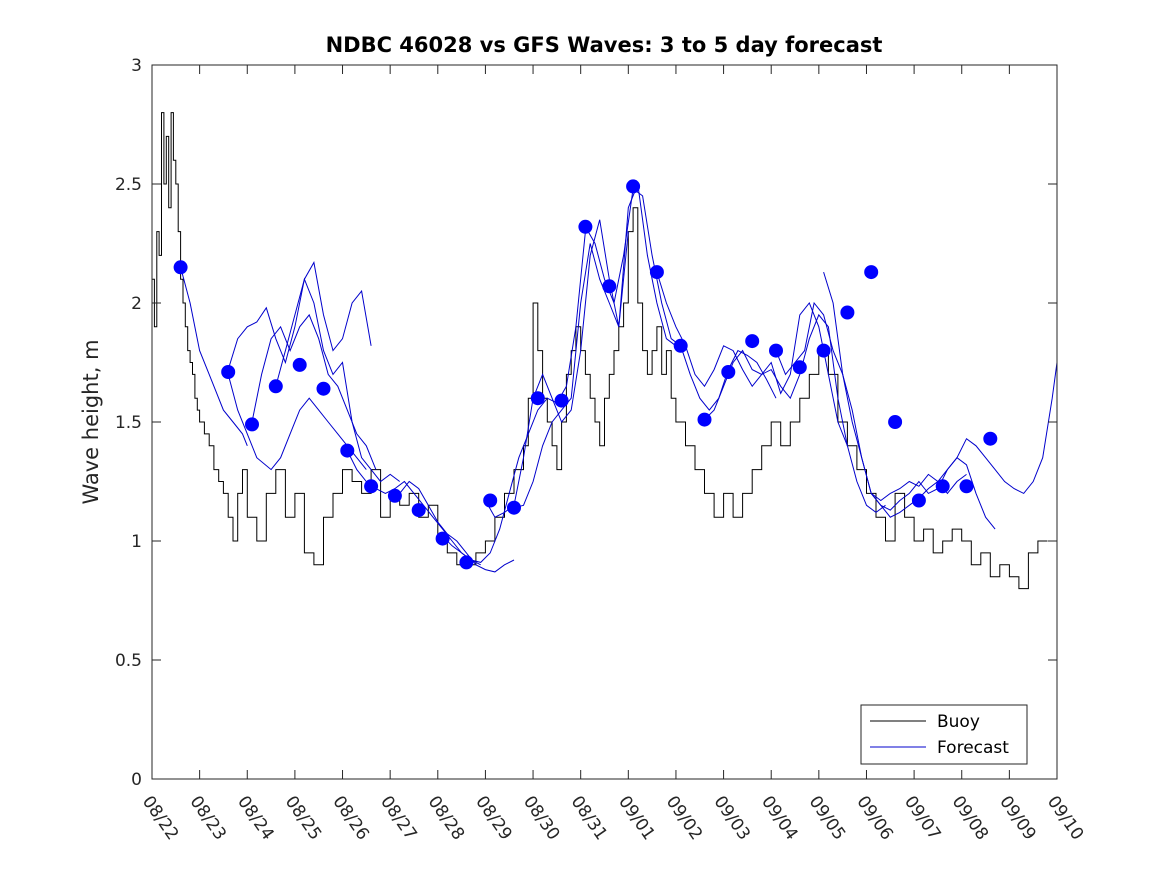  I want to click on legend: Buoy Forecast, so click(944, 734).